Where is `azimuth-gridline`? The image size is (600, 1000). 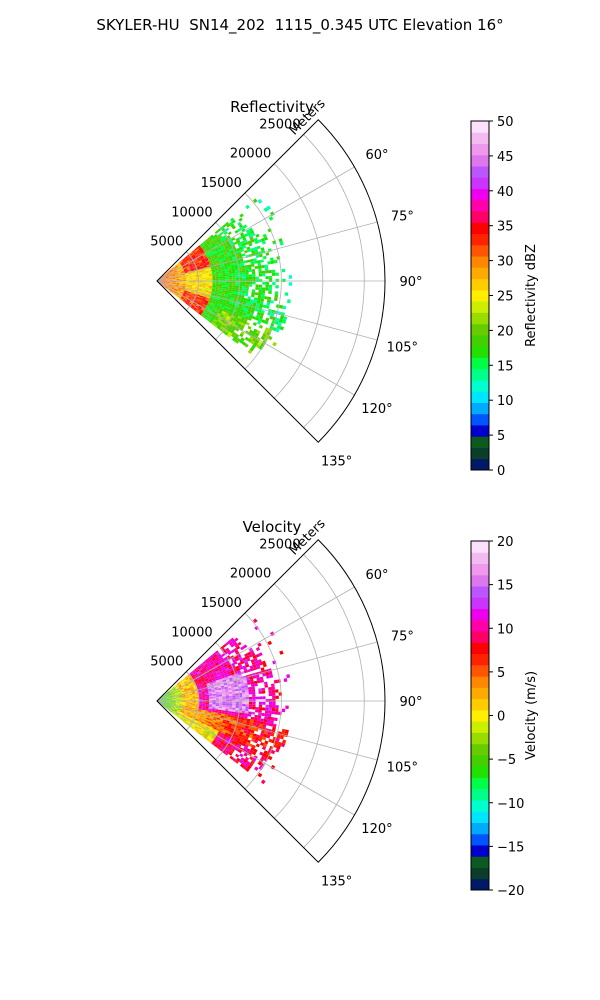
azimuth-gridline is located at coordinates (255, 644).